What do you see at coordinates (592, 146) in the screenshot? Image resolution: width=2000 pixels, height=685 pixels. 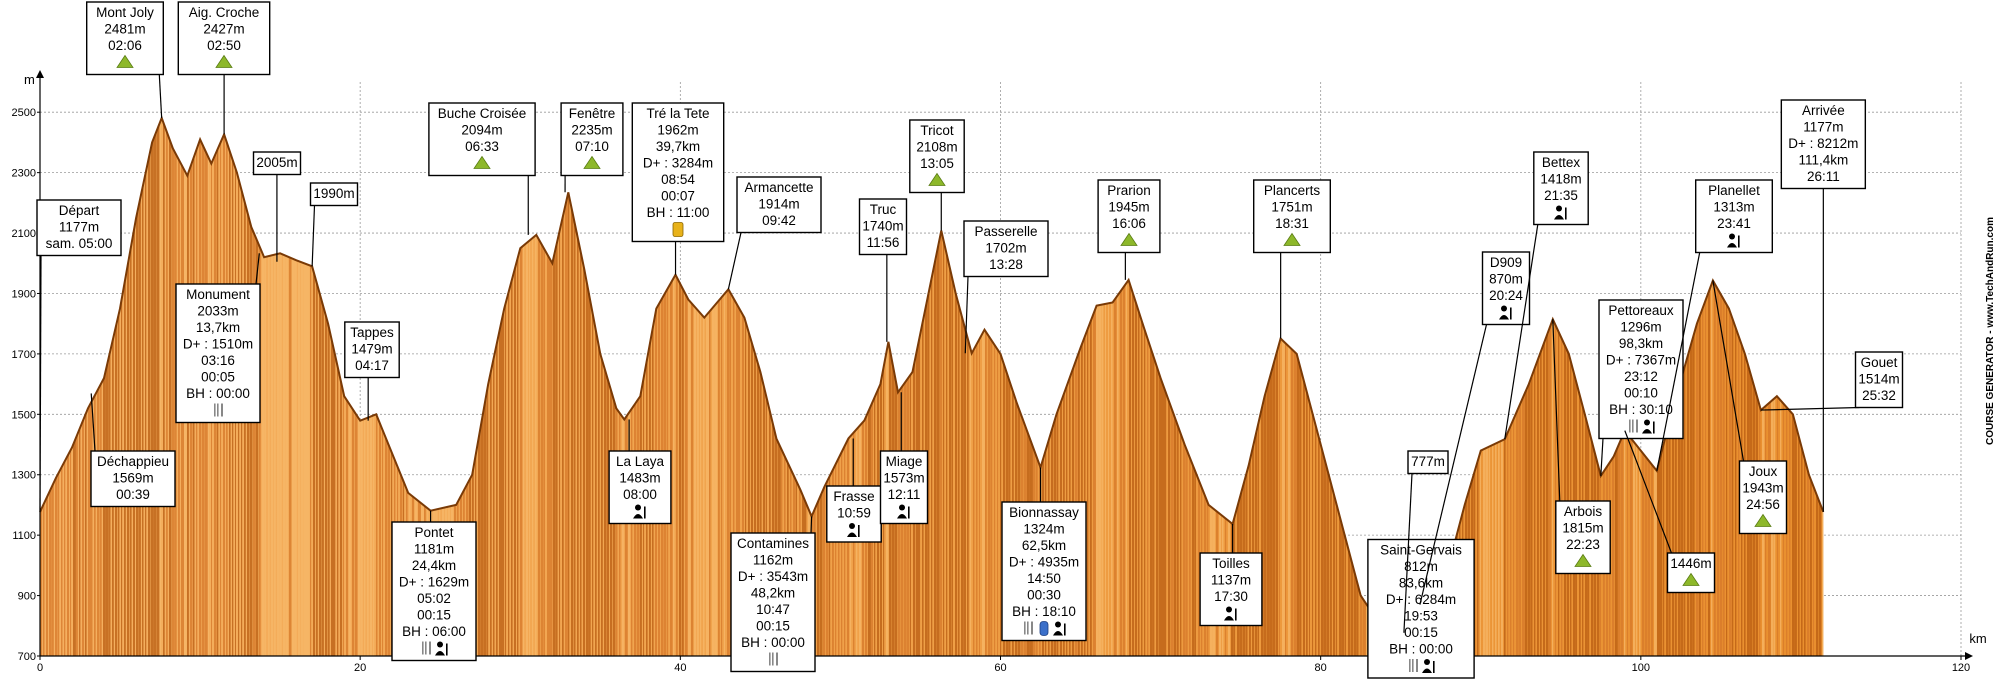 I see `annotation-text: 07:10` at bounding box center [592, 146].